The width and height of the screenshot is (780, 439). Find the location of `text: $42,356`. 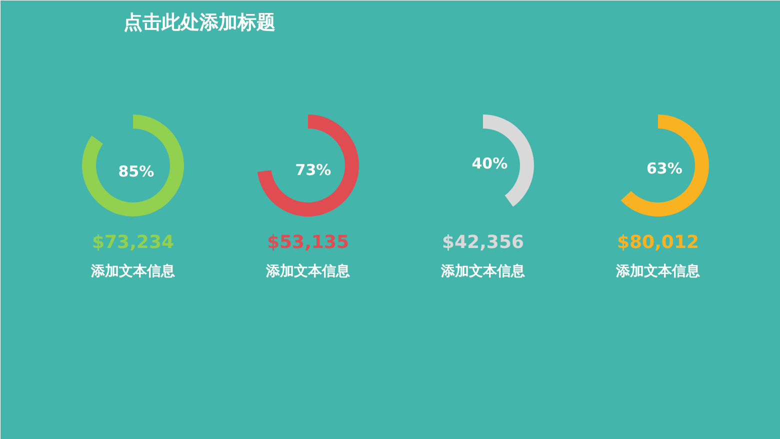

text: $42,356 is located at coordinates (483, 242).